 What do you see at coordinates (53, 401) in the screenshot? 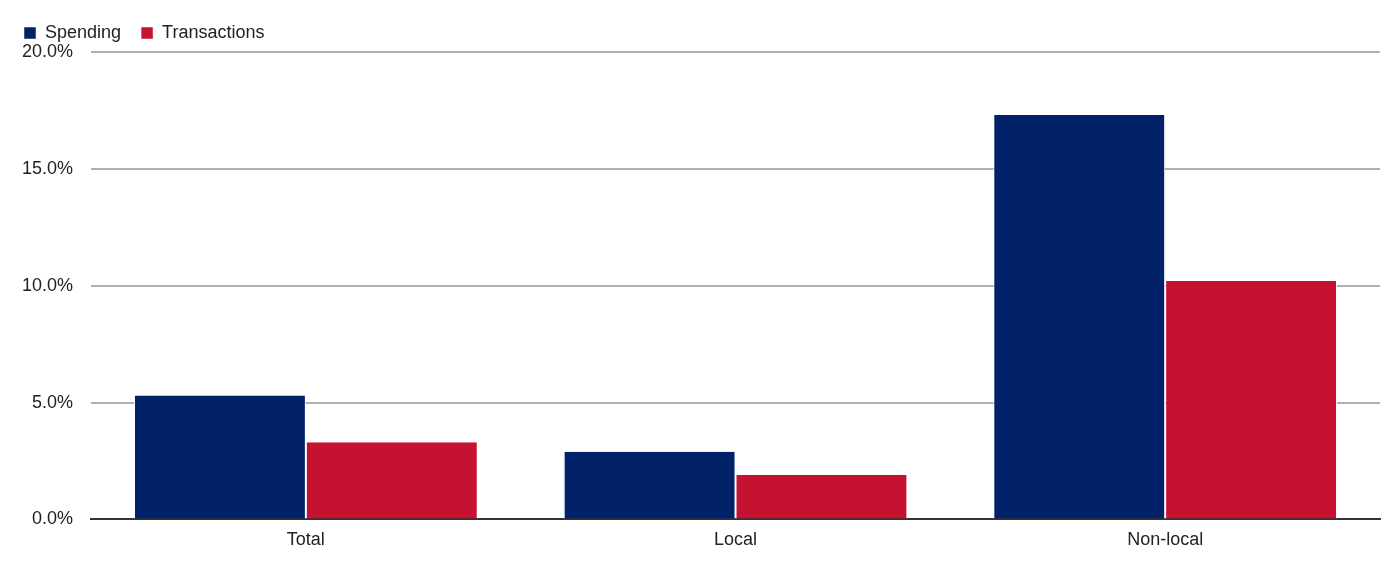
I see `y-tick-label: 5.0%` at bounding box center [53, 401].